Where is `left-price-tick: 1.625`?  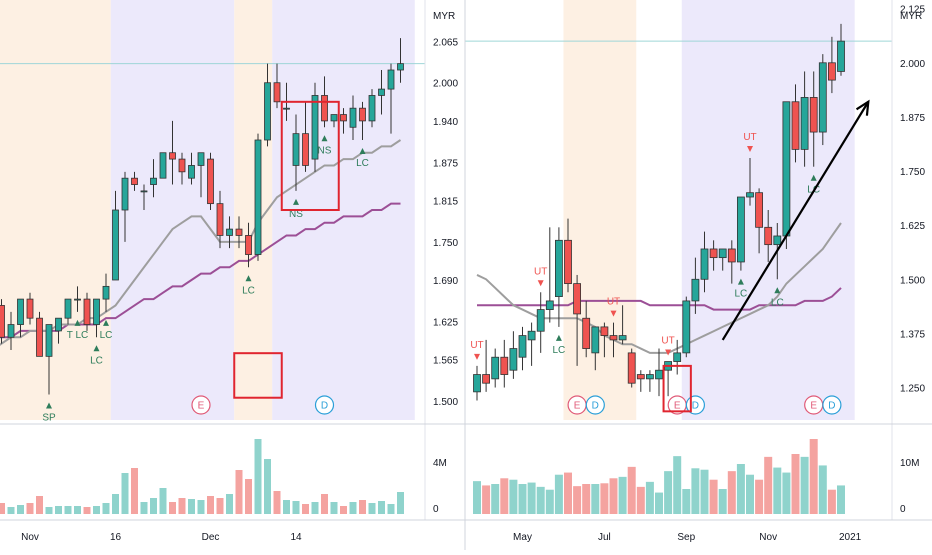
left-price-tick: 1.625 is located at coordinates (445, 322).